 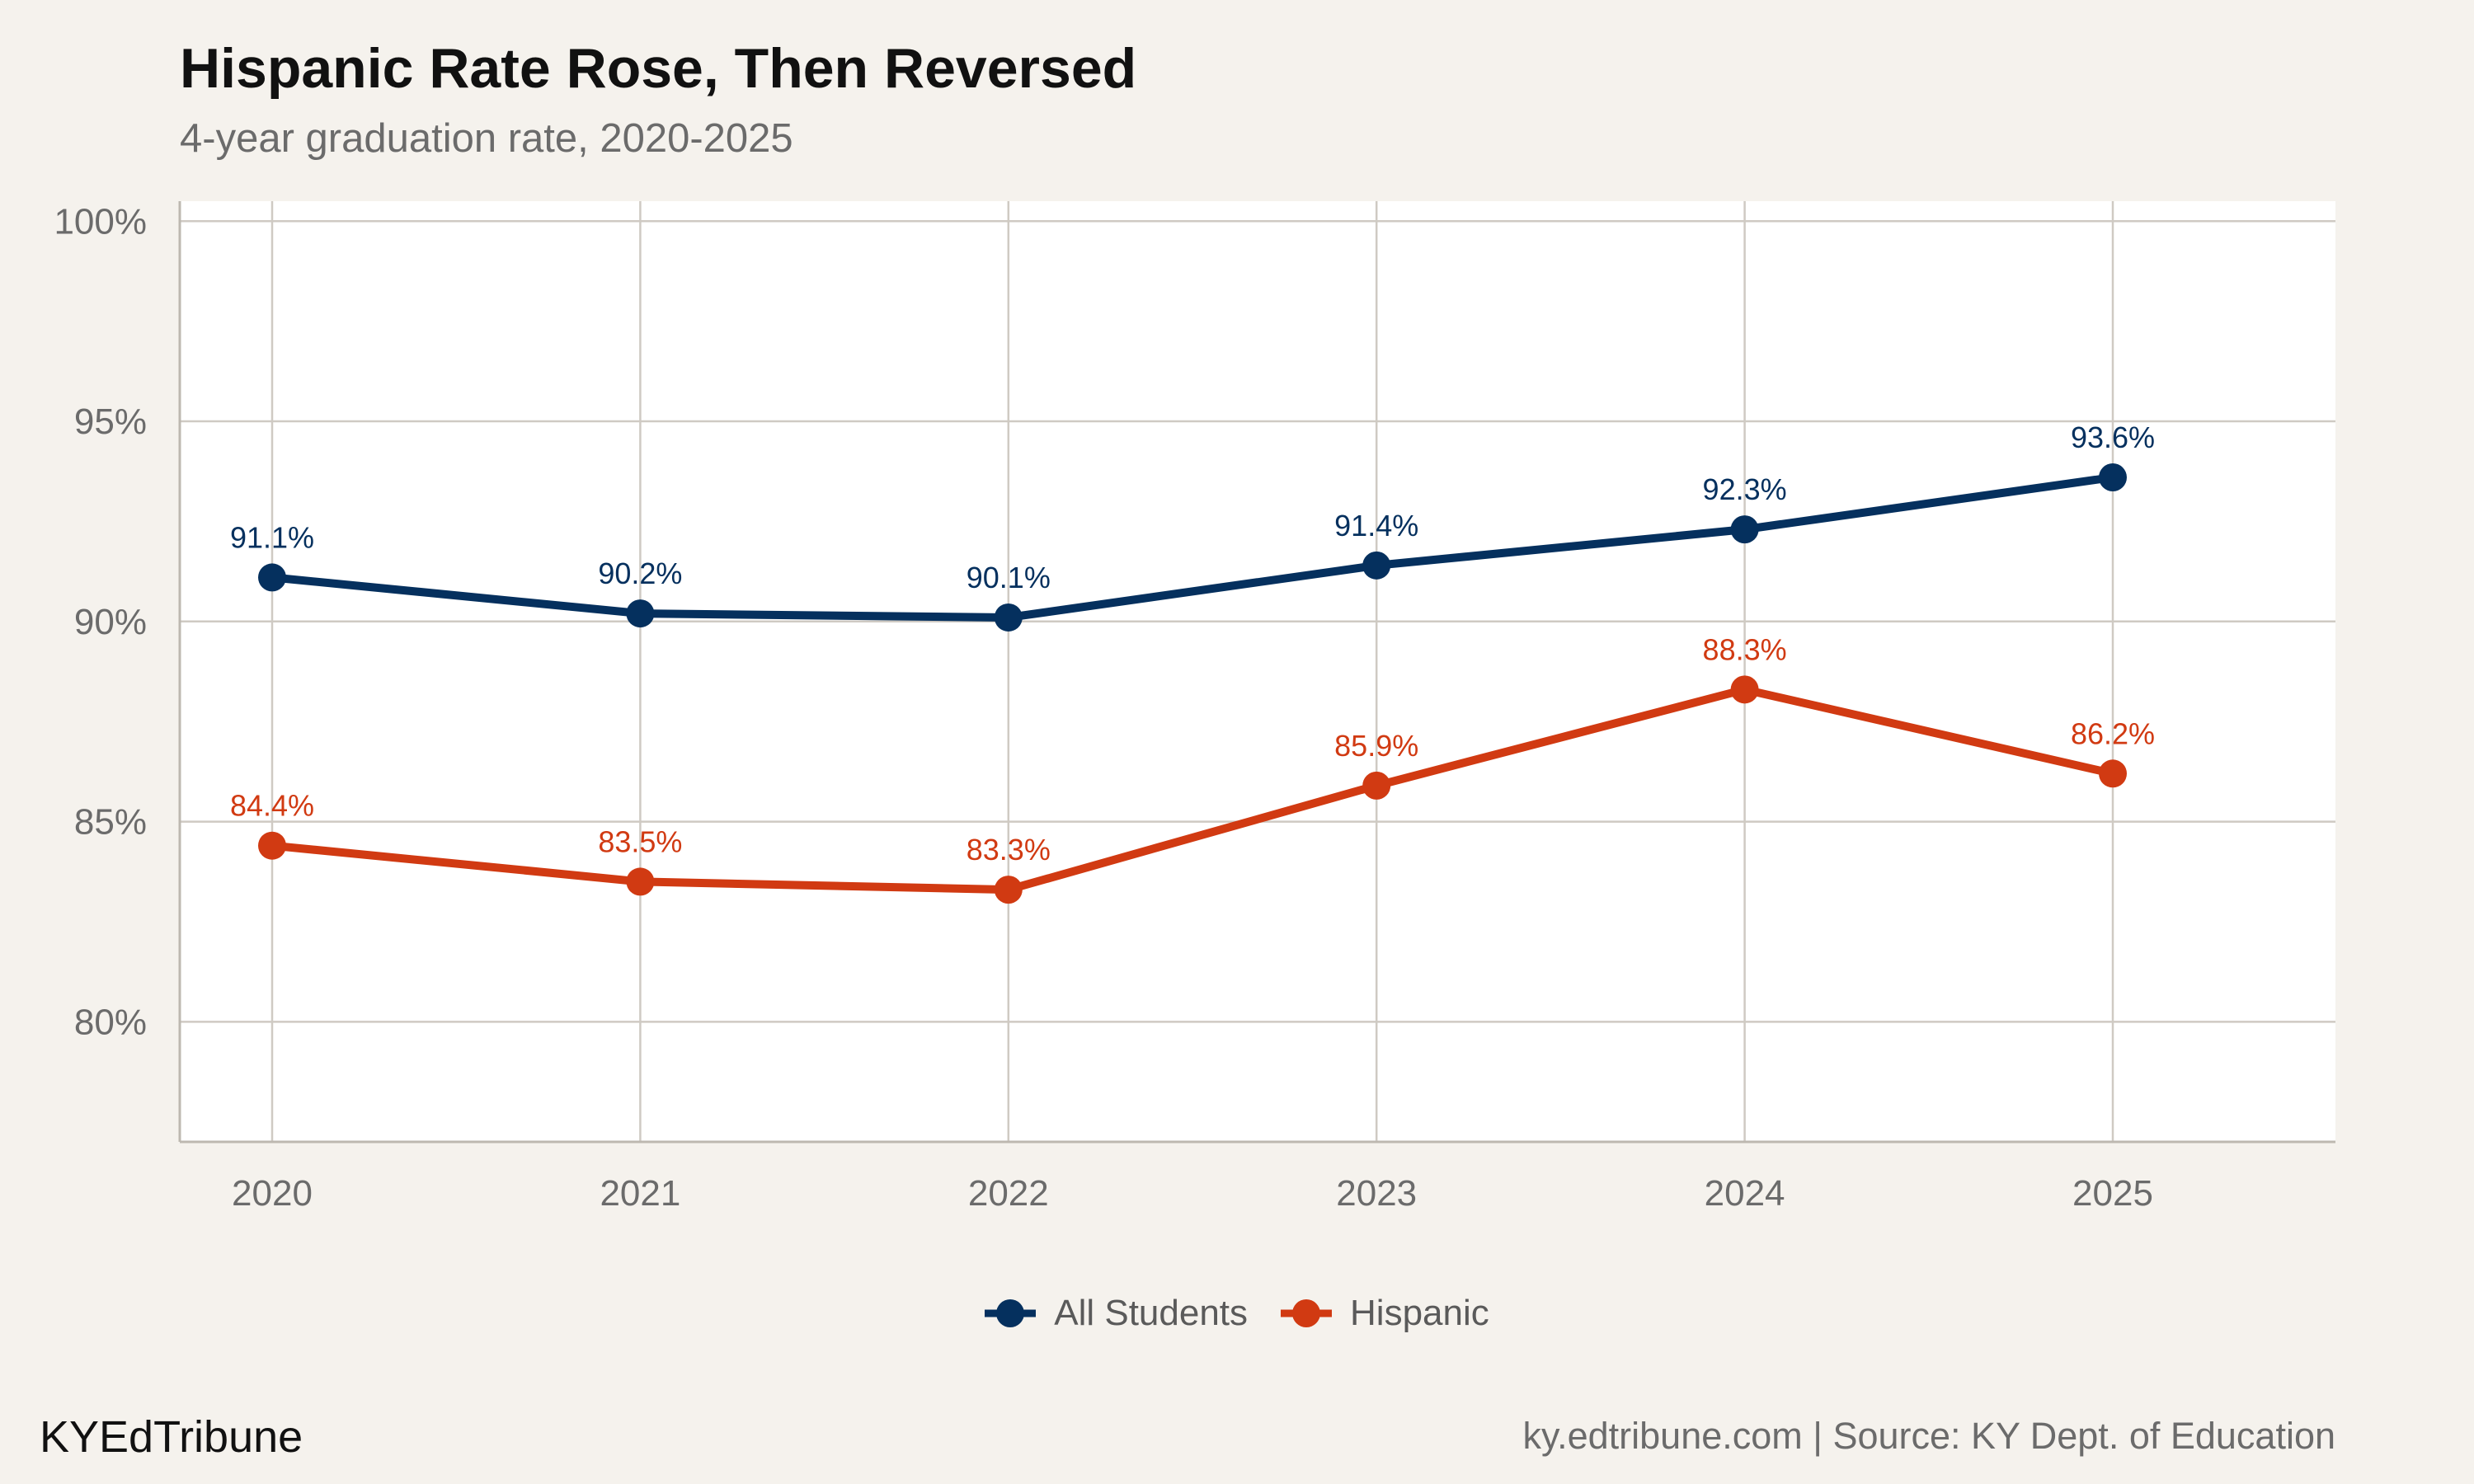 I want to click on brand-logo-text: KYEdTribune, so click(x=171, y=1437).